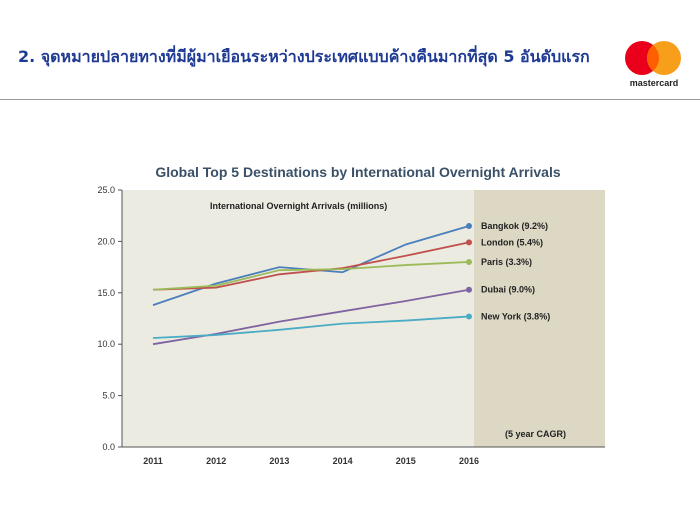 The width and height of the screenshot is (700, 525). I want to click on header-divider, so click(350, 99).